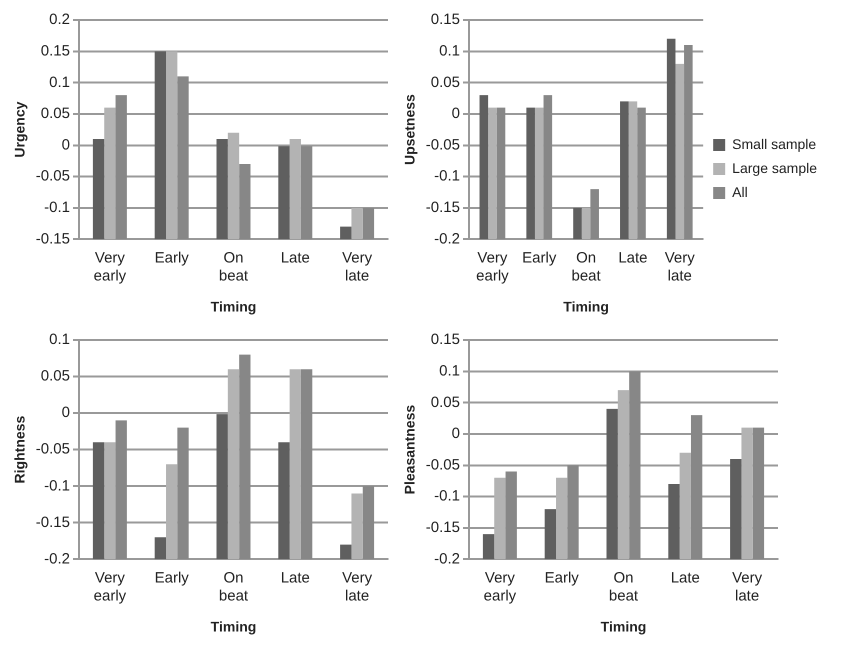  What do you see at coordinates (740, 192) in the screenshot?
I see `legend-label: All` at bounding box center [740, 192].